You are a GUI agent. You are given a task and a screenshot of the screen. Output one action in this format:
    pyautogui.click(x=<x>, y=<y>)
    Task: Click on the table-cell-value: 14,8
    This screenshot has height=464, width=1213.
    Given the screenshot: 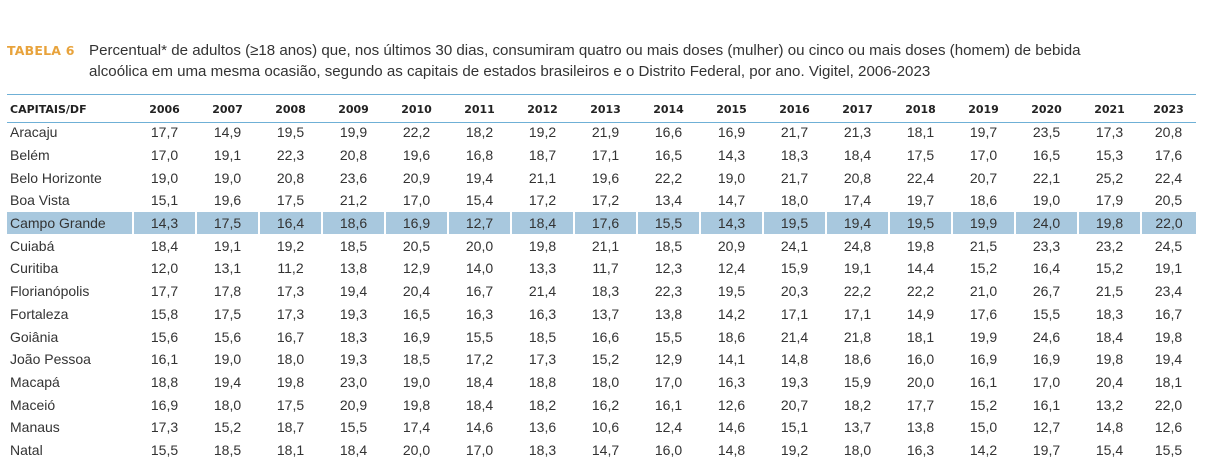 What is the action you would take?
    pyautogui.click(x=1109, y=427)
    